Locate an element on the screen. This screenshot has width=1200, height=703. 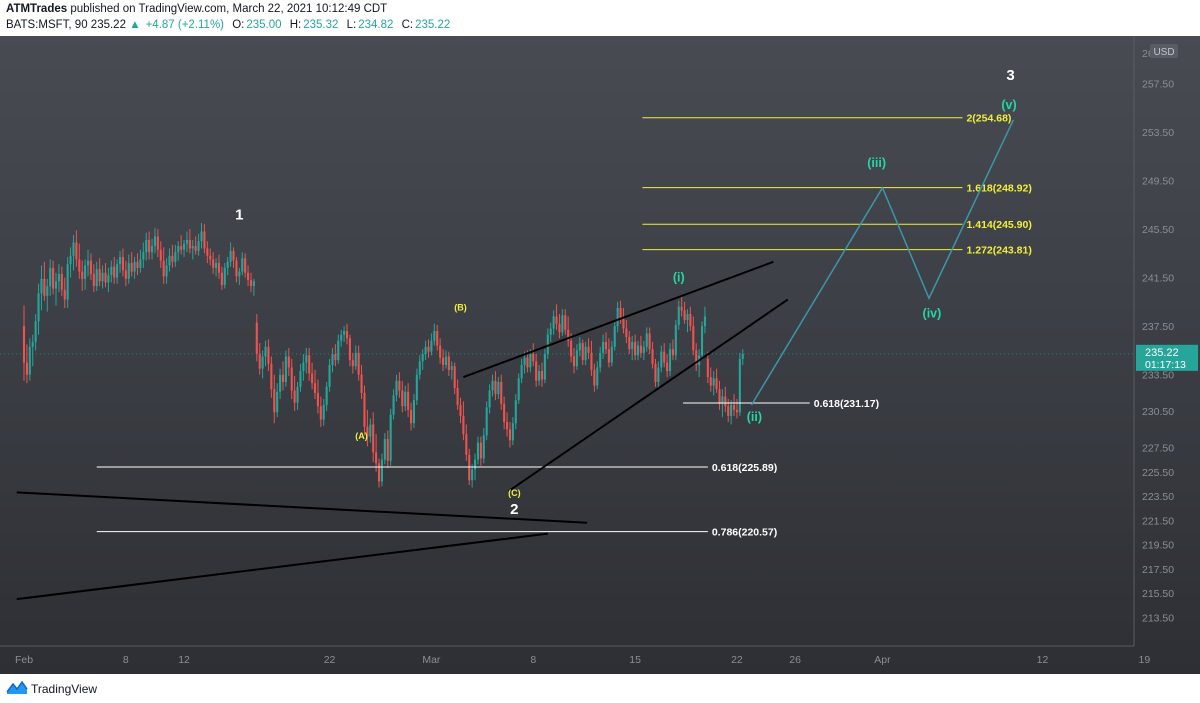
time-tick-label: 26 is located at coordinates (795, 660).